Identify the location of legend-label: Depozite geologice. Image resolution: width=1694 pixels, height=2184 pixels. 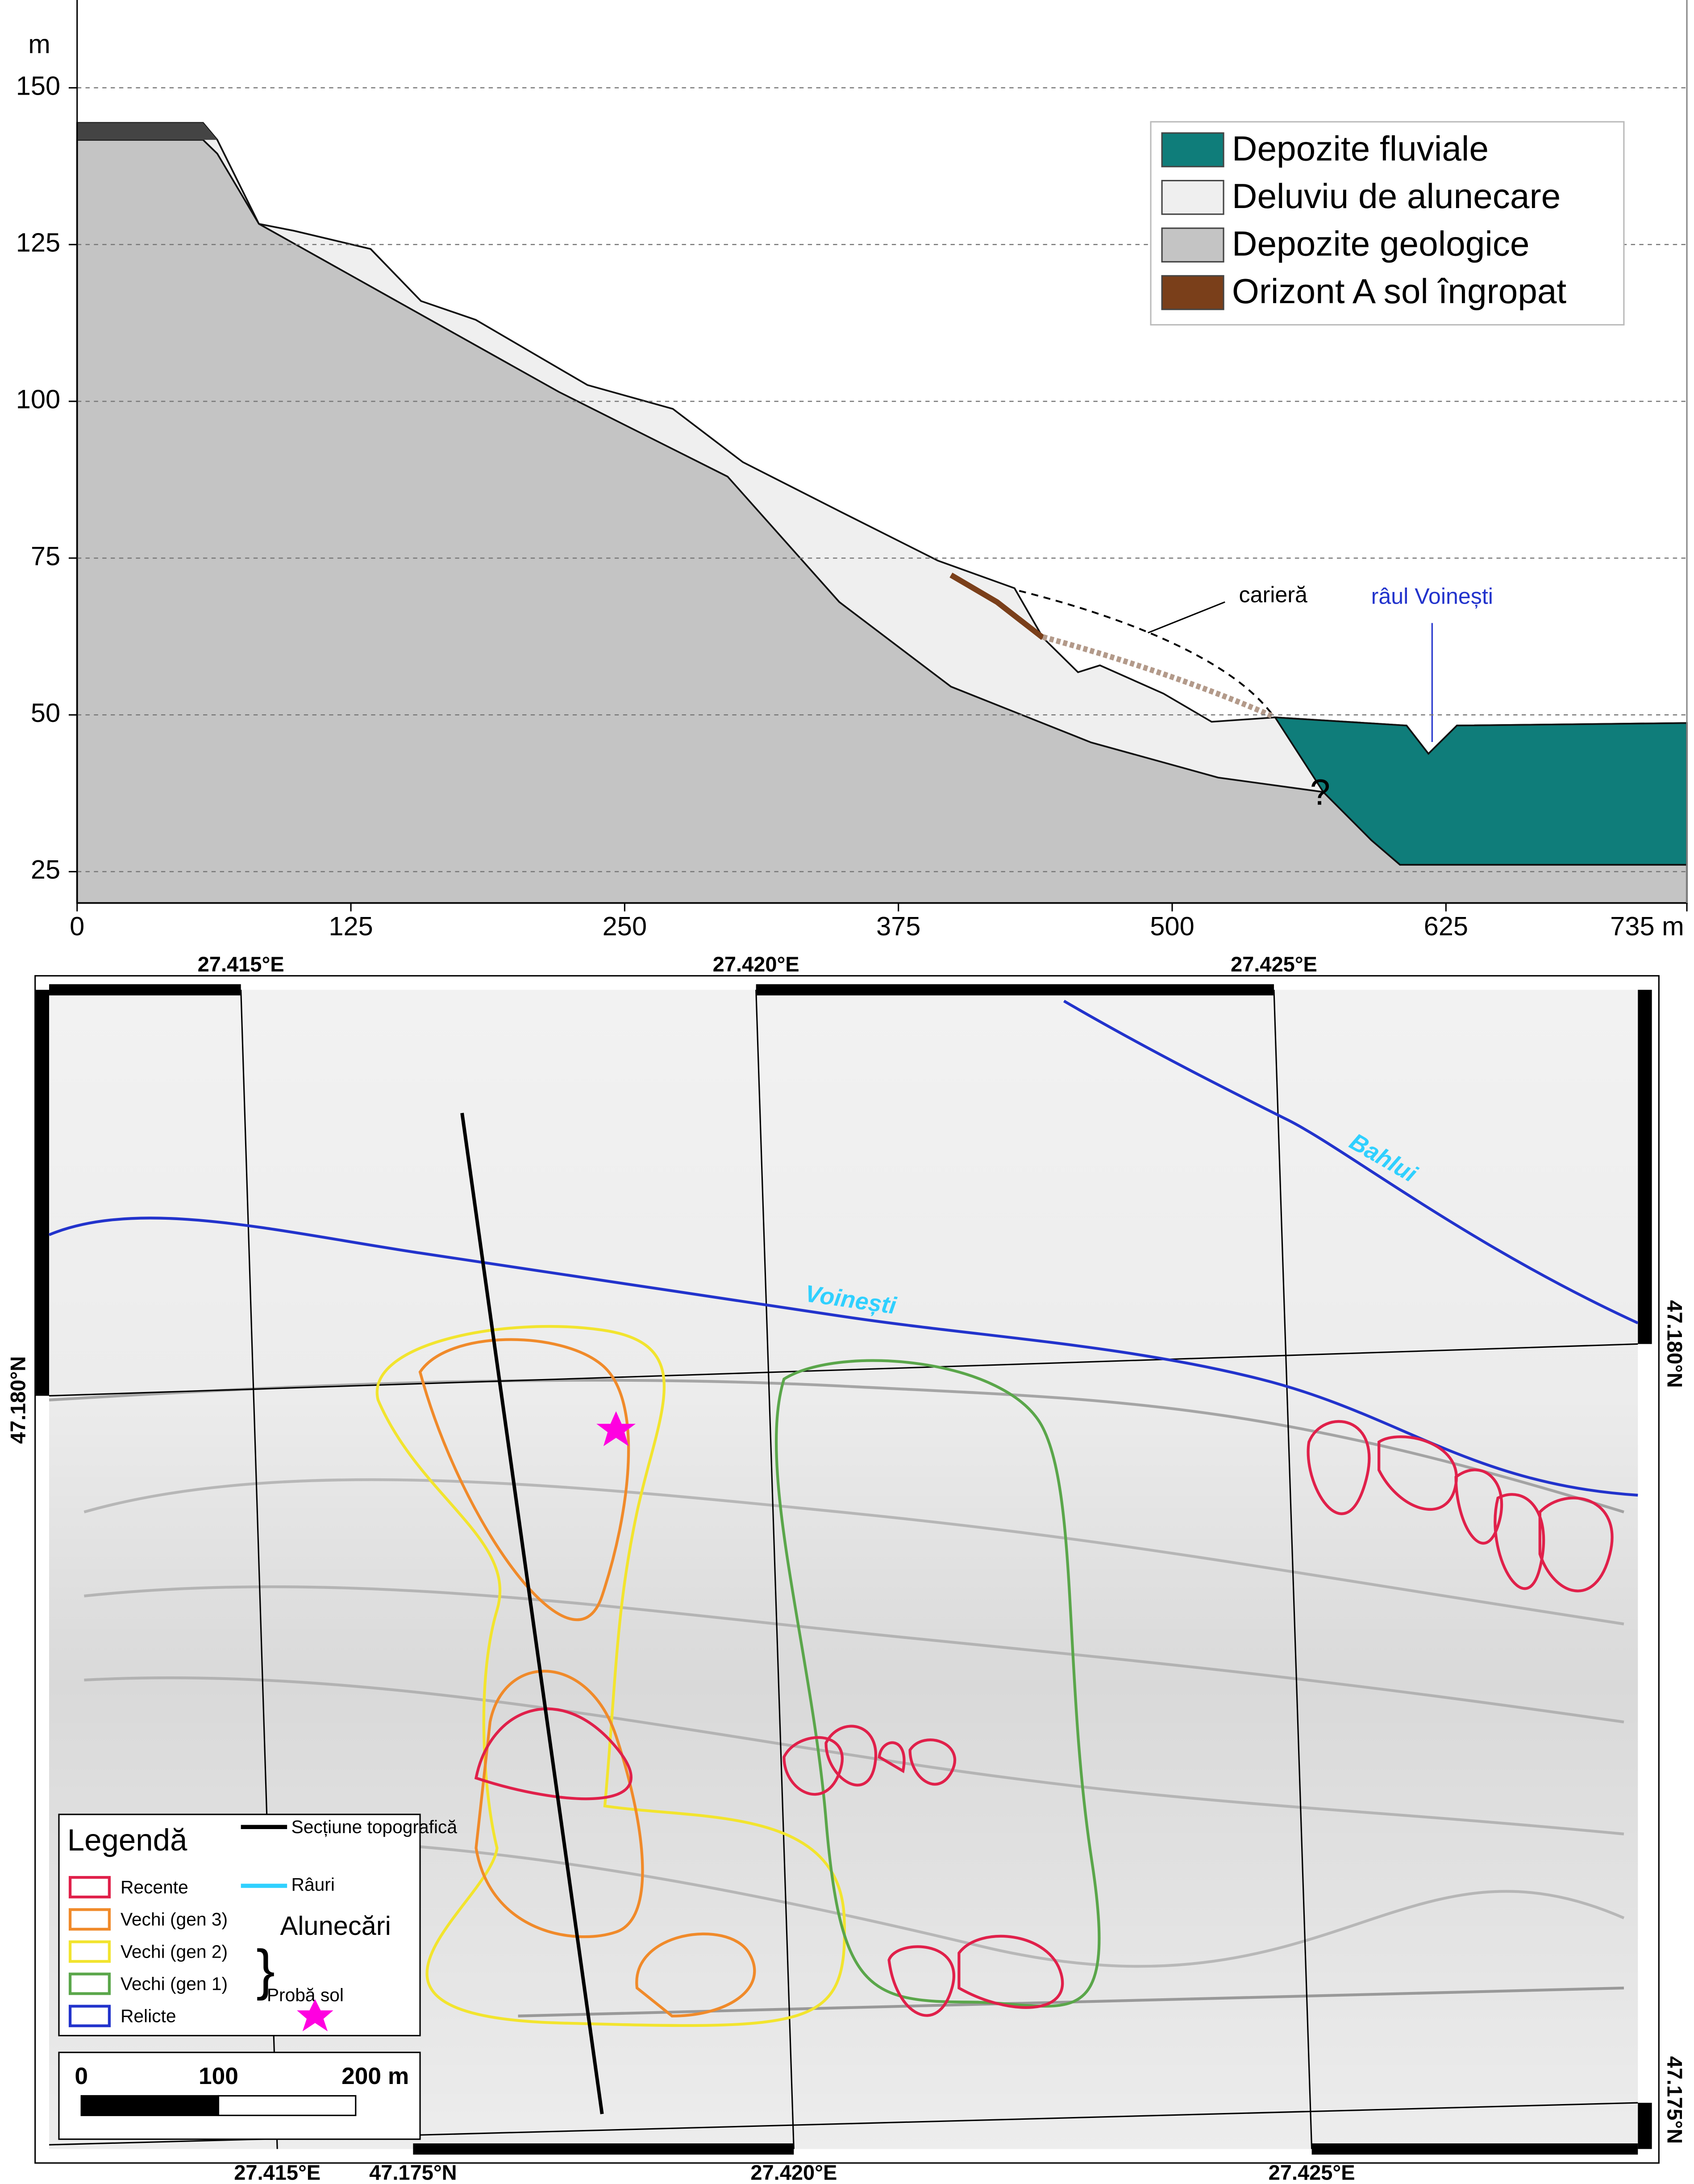
(1381, 243).